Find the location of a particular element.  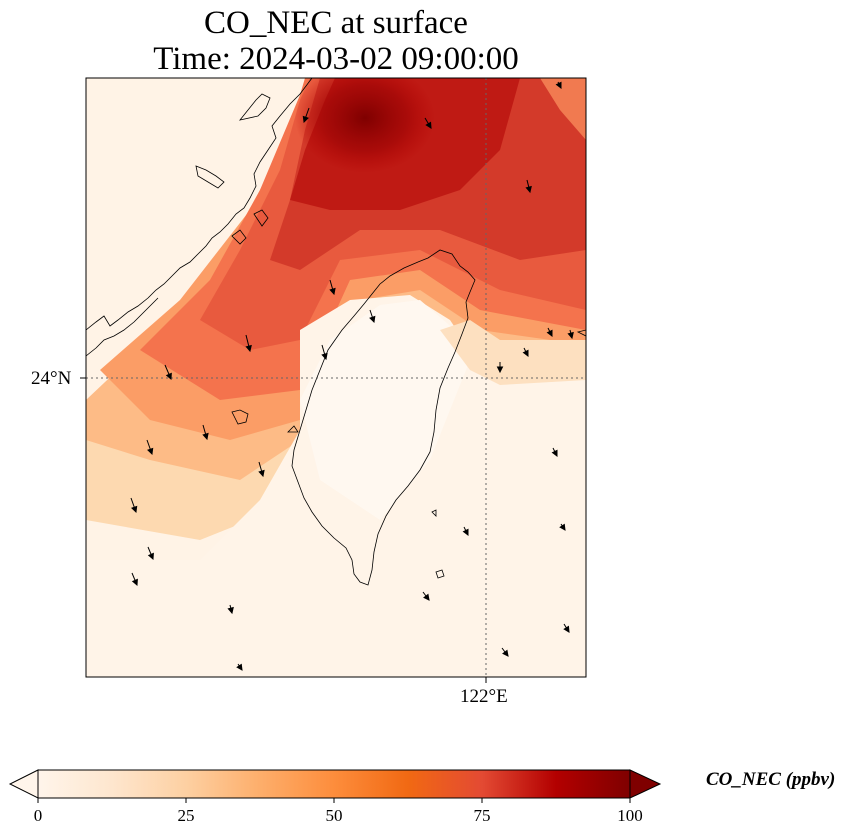

colorbar-max-extend is located at coordinates (645, 784).